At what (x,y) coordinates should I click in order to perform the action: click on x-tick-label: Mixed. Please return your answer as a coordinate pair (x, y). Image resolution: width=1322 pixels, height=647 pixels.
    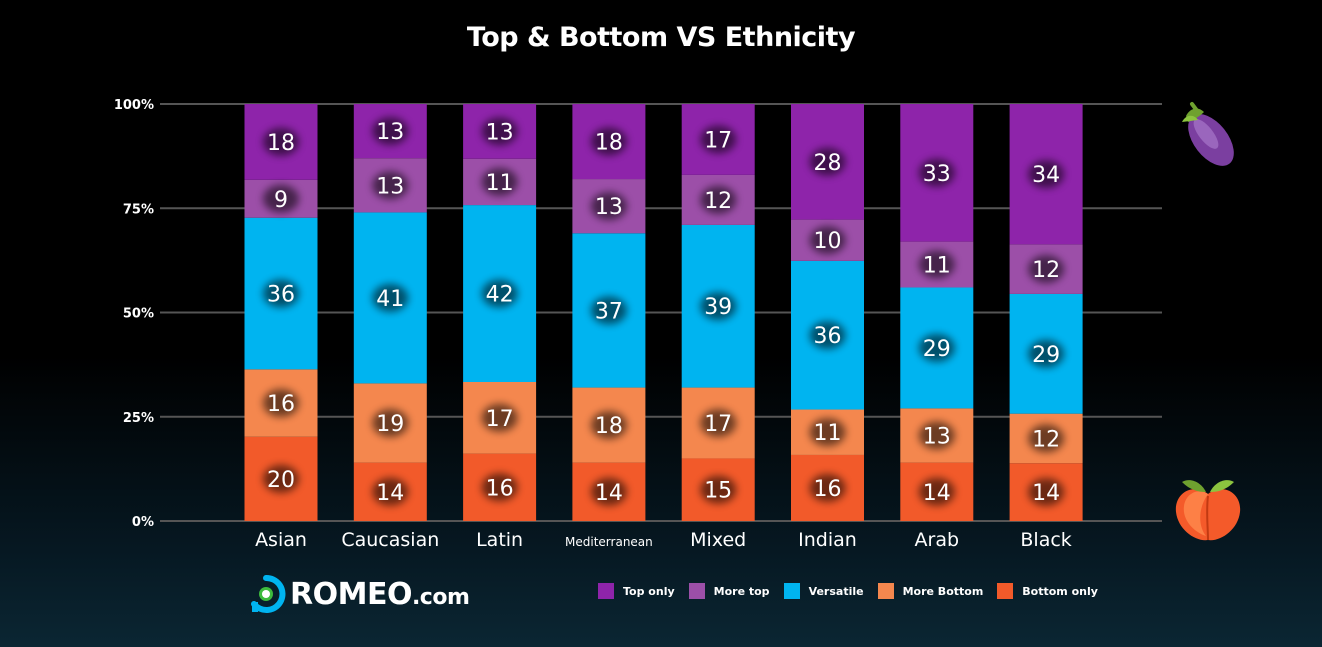
    Looking at the image, I should click on (718, 540).